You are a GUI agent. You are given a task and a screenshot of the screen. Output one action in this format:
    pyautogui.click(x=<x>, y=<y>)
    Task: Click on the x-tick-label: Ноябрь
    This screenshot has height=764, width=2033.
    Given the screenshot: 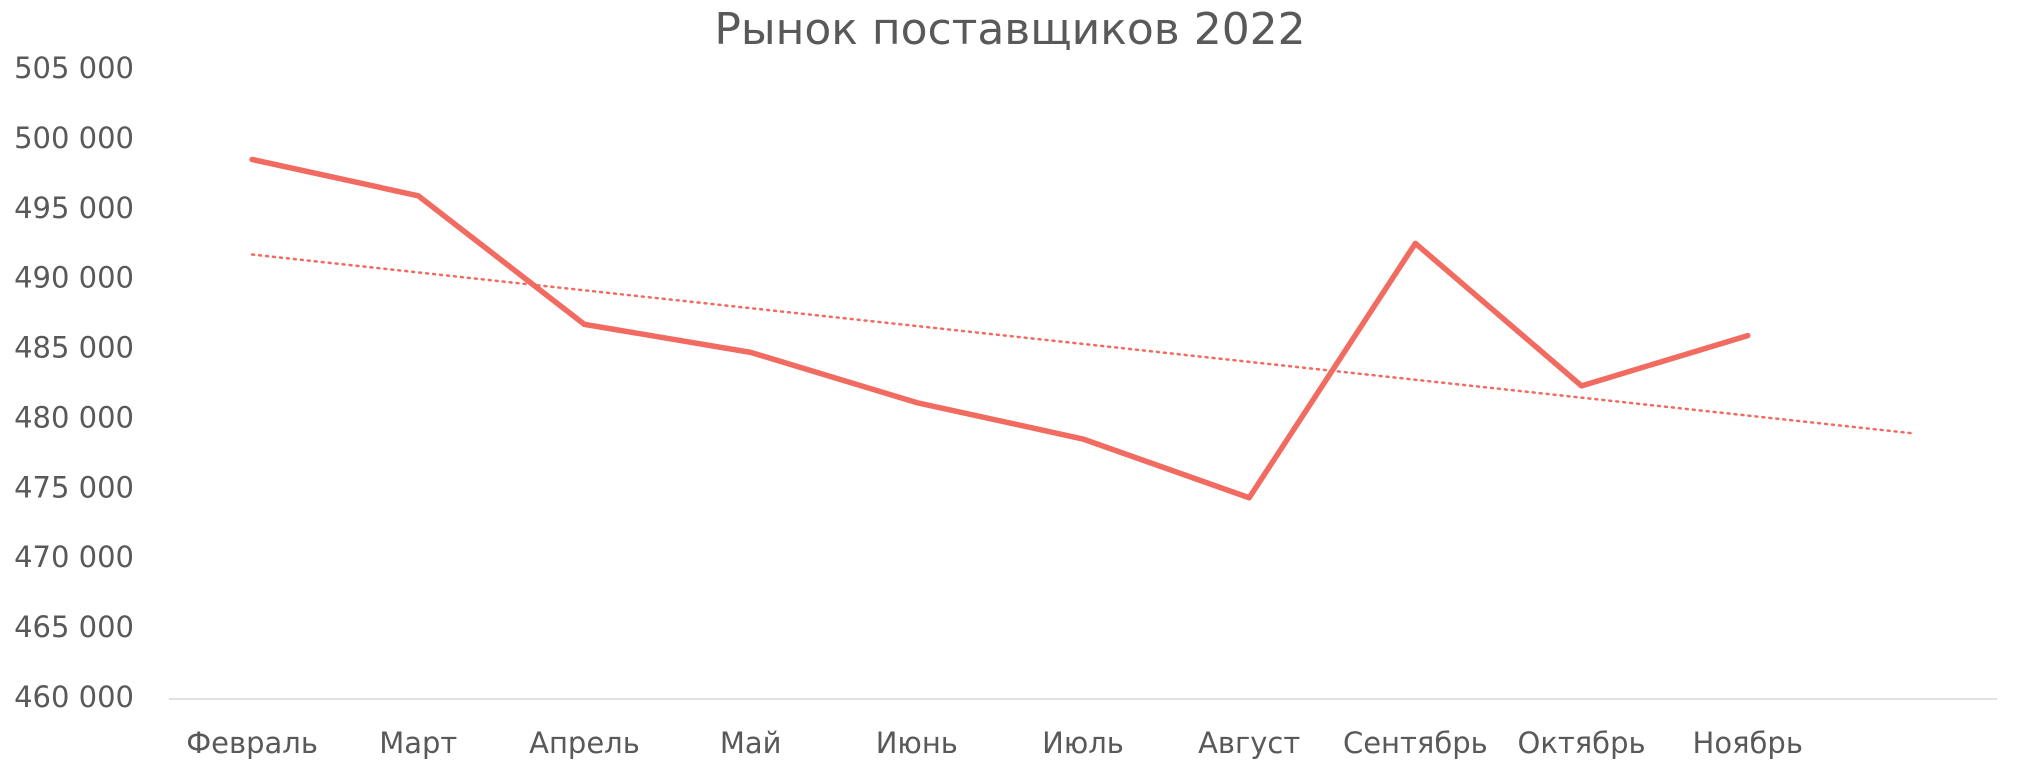 What is the action you would take?
    pyautogui.click(x=1748, y=743)
    